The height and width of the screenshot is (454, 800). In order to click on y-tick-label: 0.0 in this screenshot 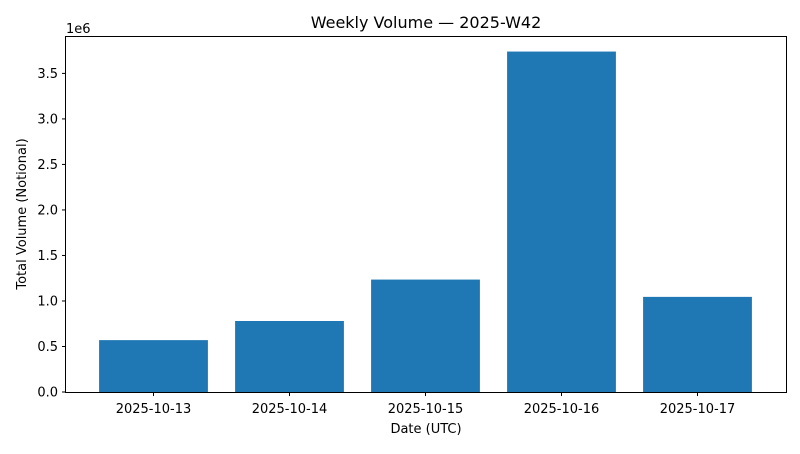, I will do `click(47, 393)`.